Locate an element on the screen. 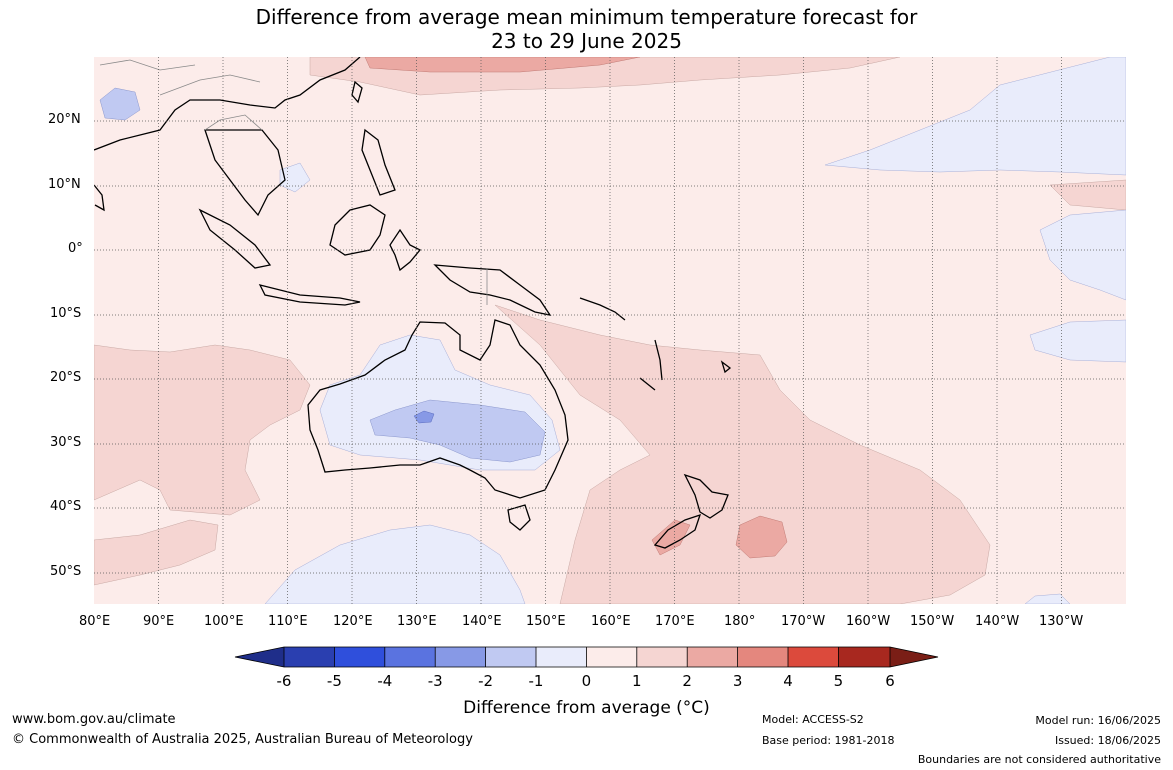  lat-label: 50°S is located at coordinates (66, 571).